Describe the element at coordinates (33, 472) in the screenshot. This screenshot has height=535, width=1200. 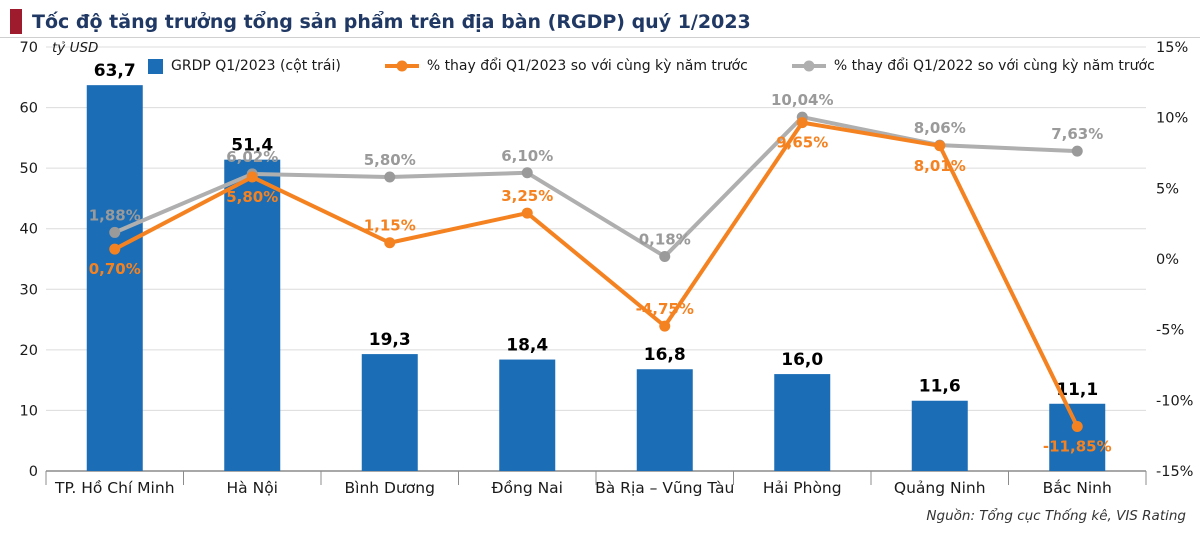
I see `svg-text: 0` at that location.